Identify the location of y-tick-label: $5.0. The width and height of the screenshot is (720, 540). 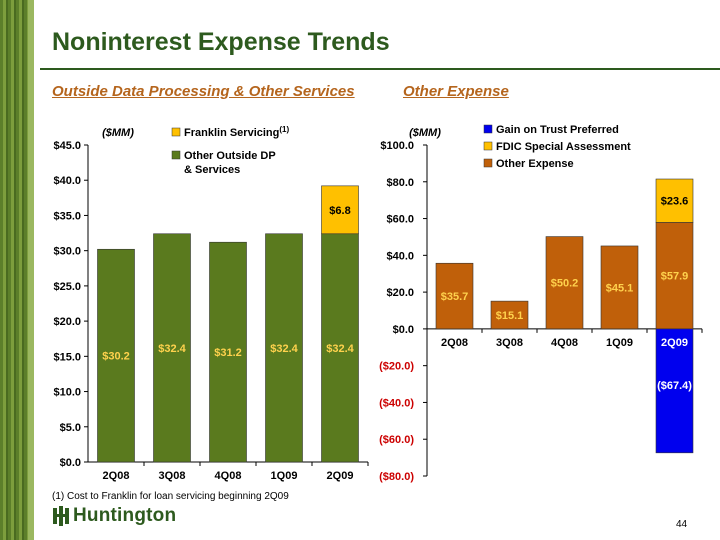
(70, 428).